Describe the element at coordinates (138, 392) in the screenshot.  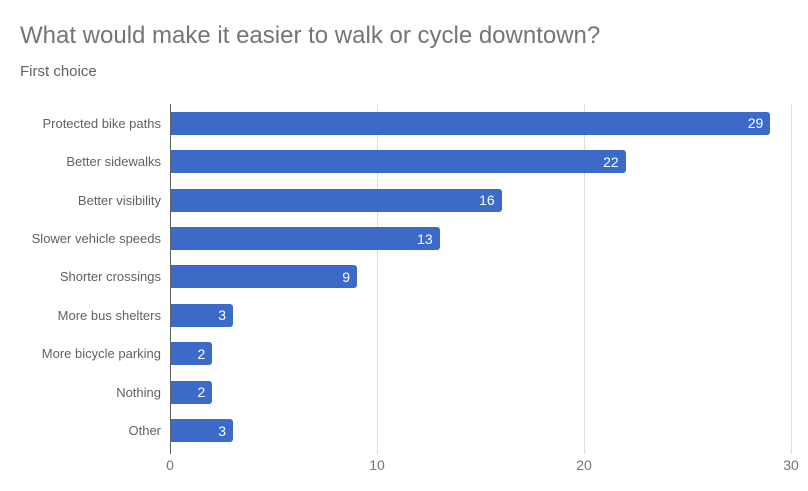
I see `category-label: Nothing` at that location.